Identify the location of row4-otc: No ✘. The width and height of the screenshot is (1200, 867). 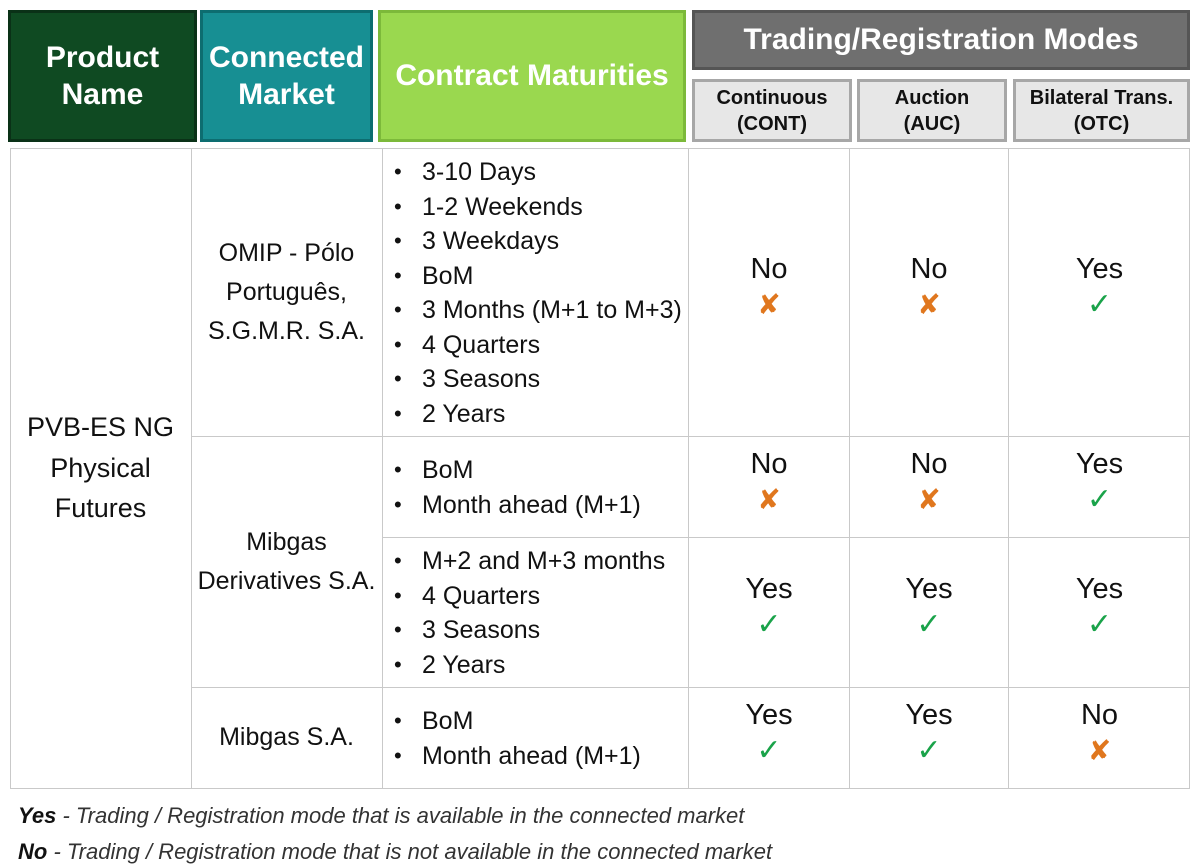
(1099, 734).